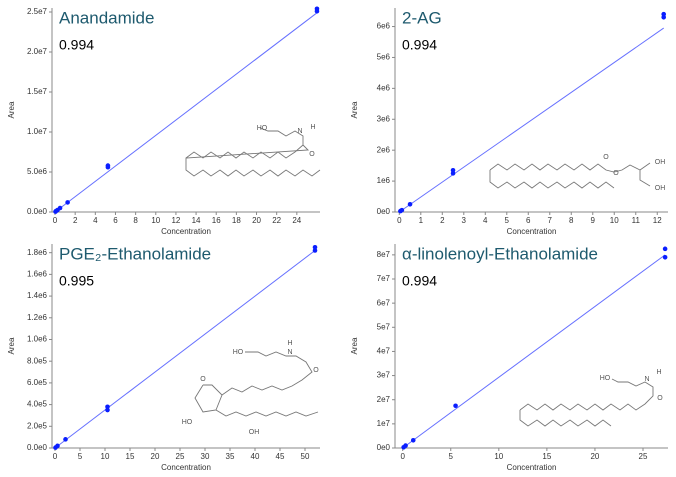  I want to click on x-tick-label: 4, so click(95, 220).